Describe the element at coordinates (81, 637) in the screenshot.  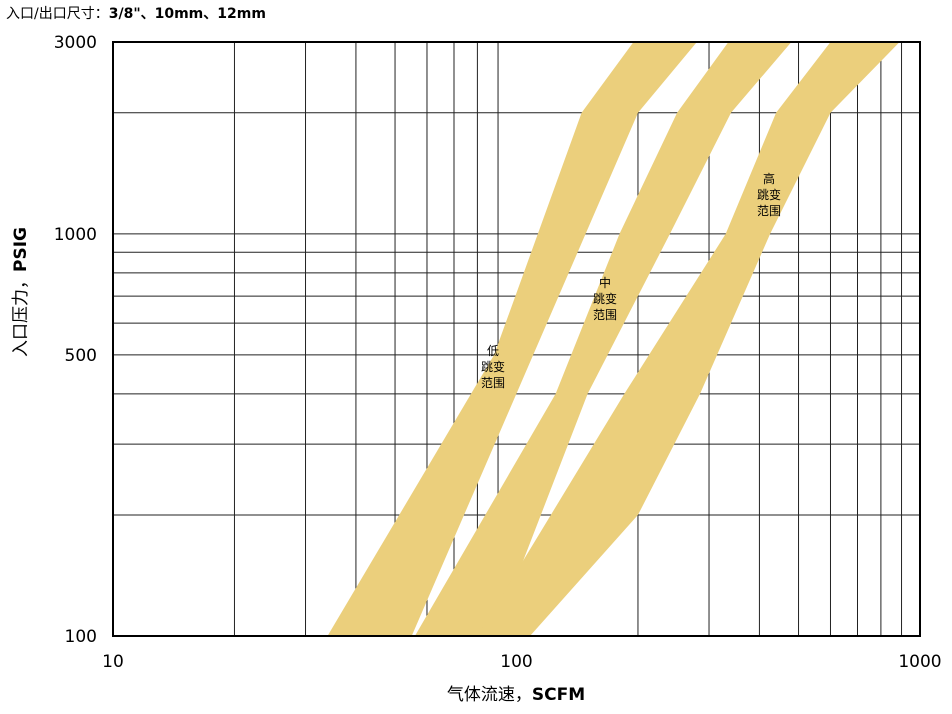
I see `y-tick-label: 100` at that location.